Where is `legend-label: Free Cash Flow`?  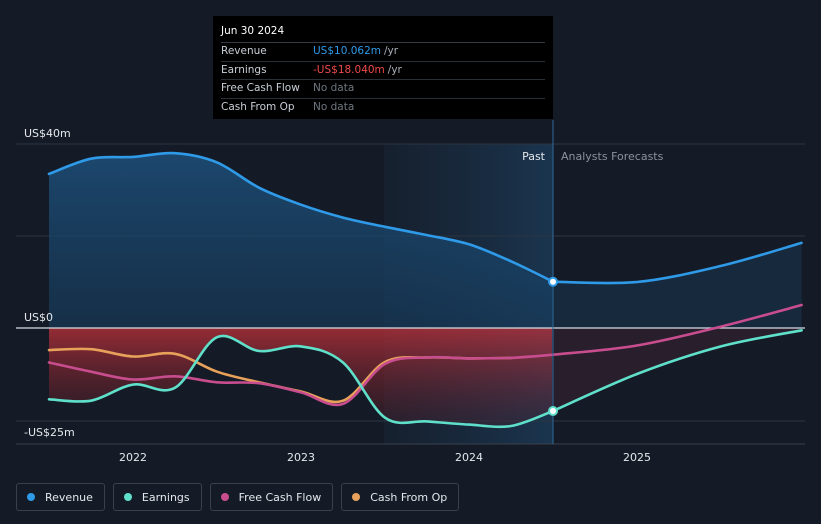
legend-label: Free Cash Flow is located at coordinates (280, 497).